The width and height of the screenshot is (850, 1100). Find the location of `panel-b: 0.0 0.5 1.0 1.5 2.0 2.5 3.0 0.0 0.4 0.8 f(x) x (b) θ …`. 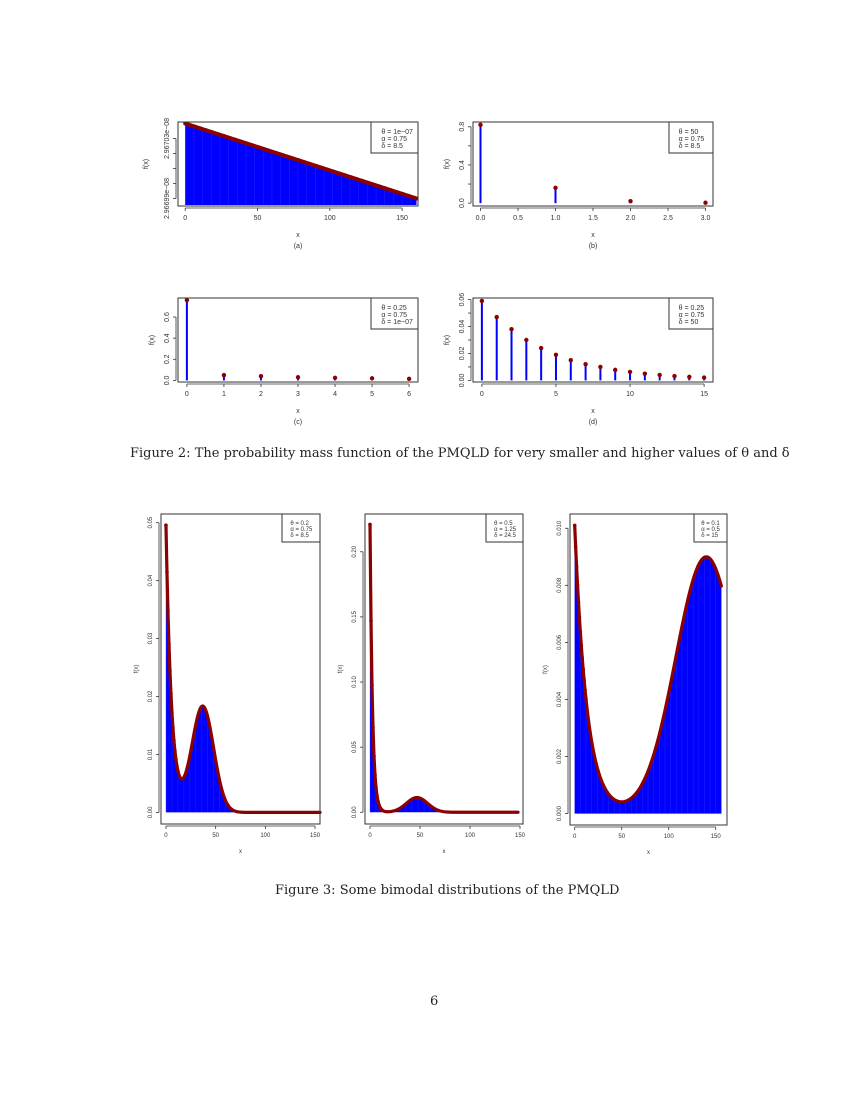

panel-b: 0.0 0.5 1.0 1.5 2.0 2.5 3.0 0.0 0.4 0.8 f(x) x (b) θ … is located at coordinates (579, 185).